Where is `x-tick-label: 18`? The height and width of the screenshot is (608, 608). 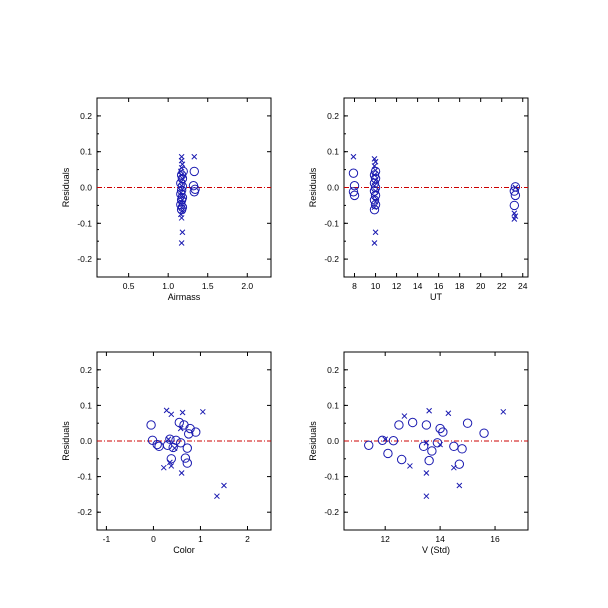
x-tick-label: 18 is located at coordinates (460, 286).